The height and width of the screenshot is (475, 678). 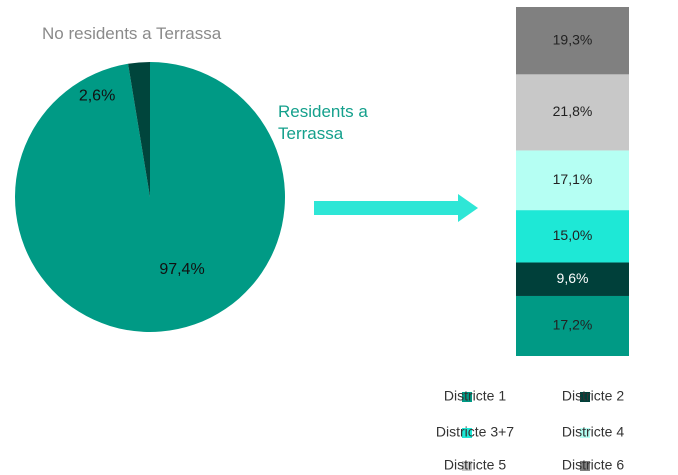 I want to click on arrow, so click(x=396, y=208).